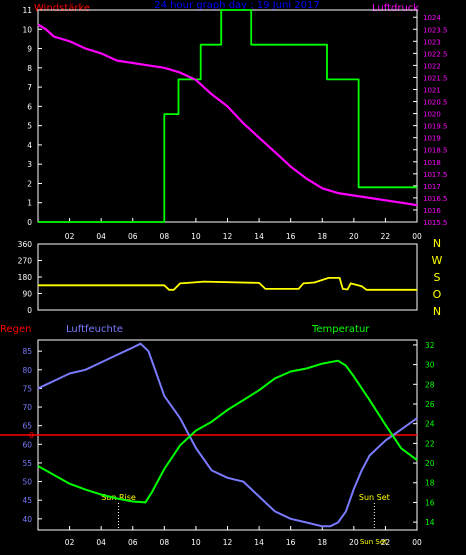 This screenshot has height=555, width=466. What do you see at coordinates (237, 5) in the screenshot?
I see `chart-title: 24 hour graph day : 19 Juni 2017` at bounding box center [237, 5].